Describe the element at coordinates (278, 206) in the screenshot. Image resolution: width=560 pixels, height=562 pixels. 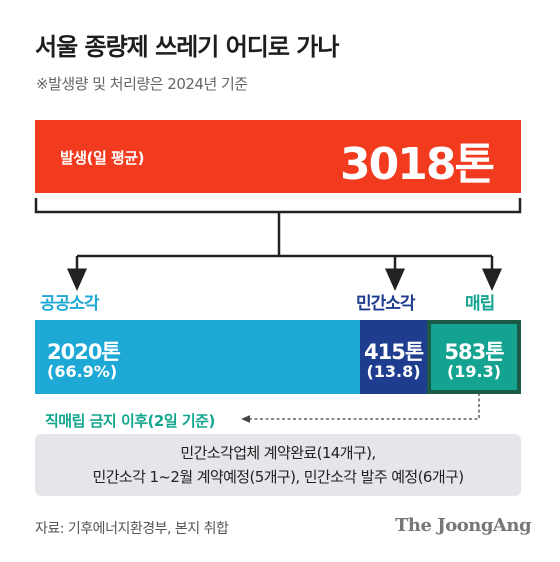
I see `bracket` at that location.